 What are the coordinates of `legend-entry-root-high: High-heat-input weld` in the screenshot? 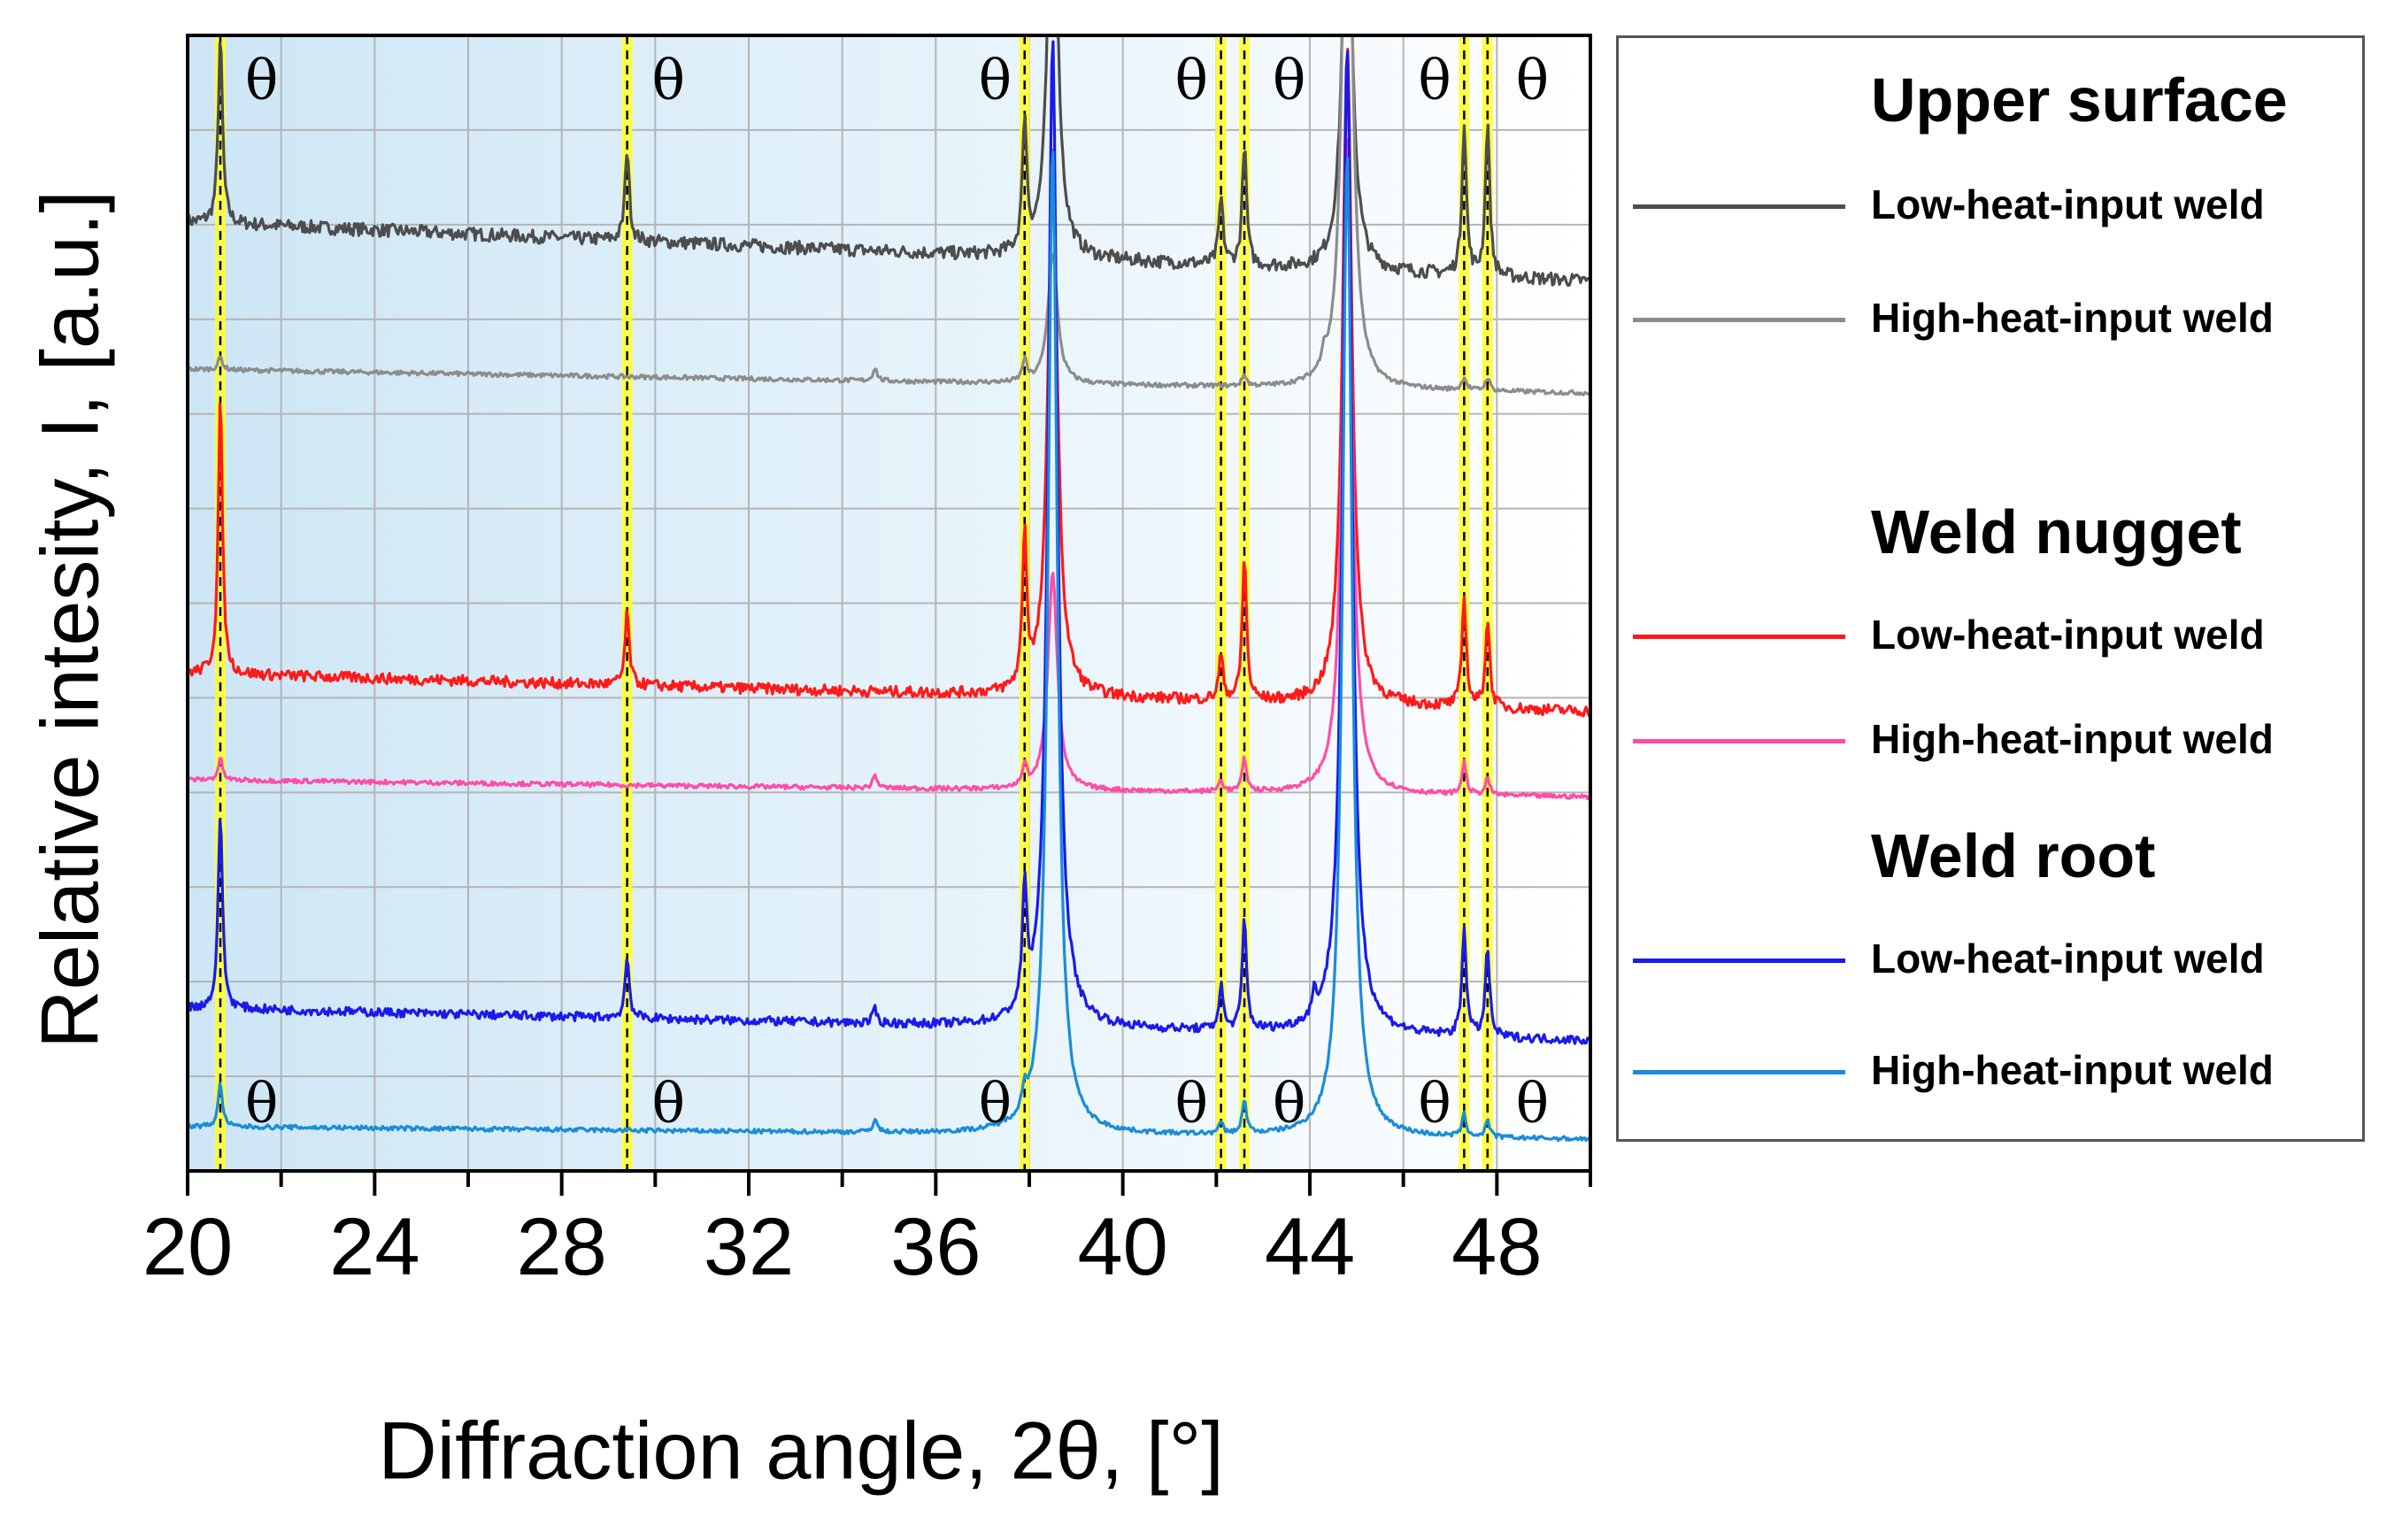 It's located at (1993, 1070).